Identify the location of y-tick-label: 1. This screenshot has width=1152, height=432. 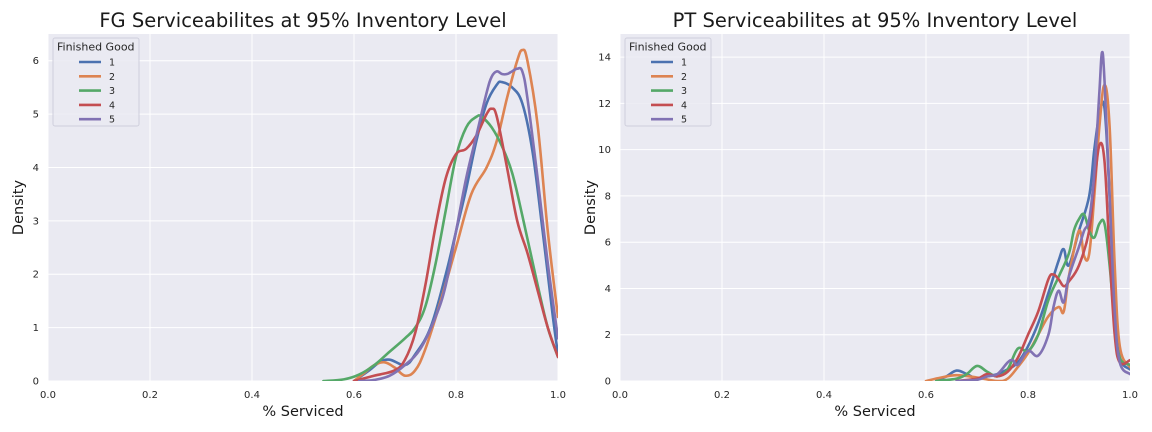
(36, 328).